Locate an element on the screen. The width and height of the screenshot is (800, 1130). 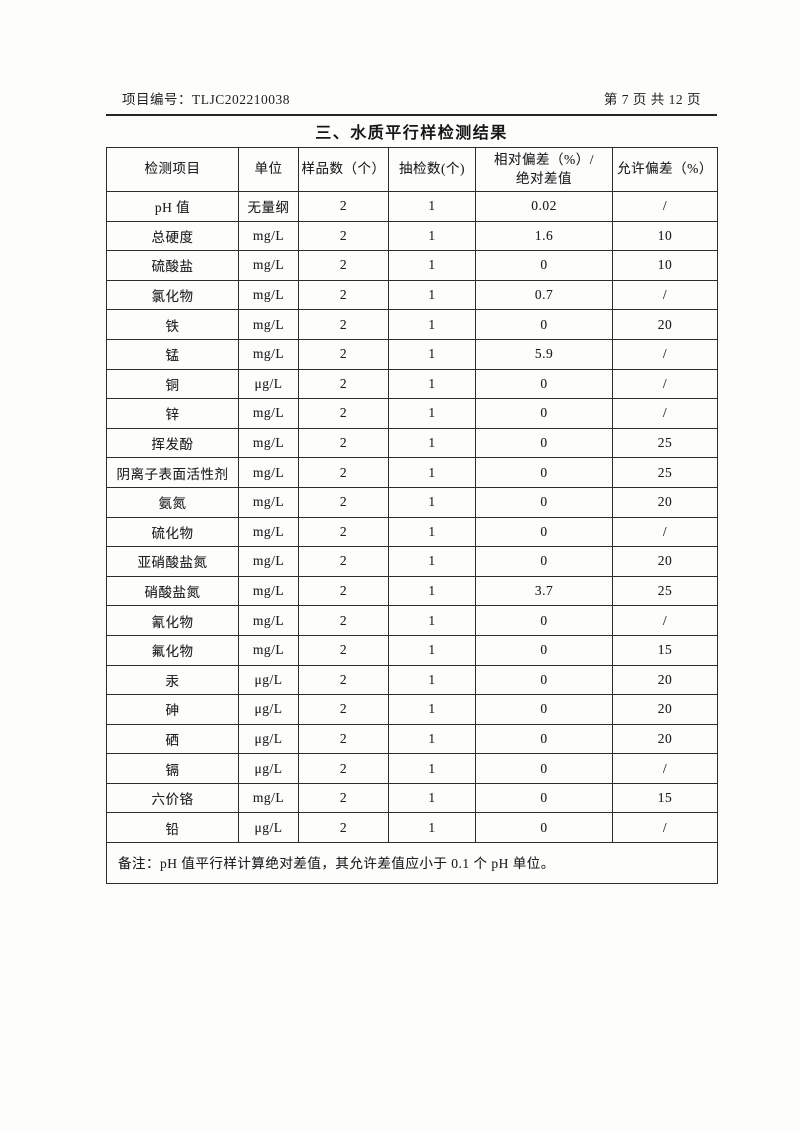
cell-allowed-deviation: 10 is located at coordinates (665, 236).